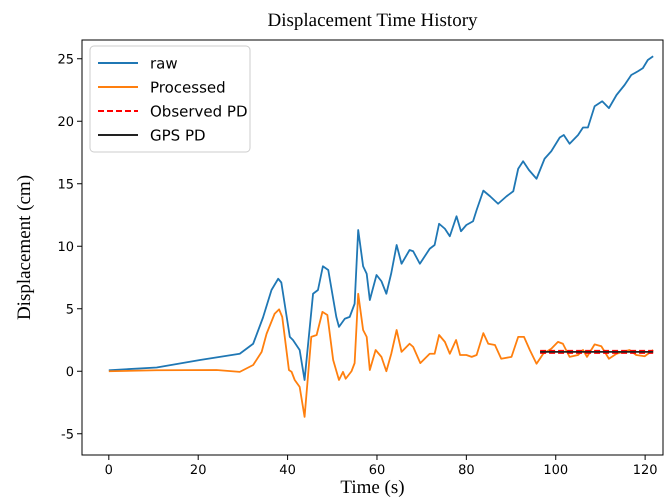  Describe the element at coordinates (67, 434) in the screenshot. I see `y-tick-label: -5` at that location.